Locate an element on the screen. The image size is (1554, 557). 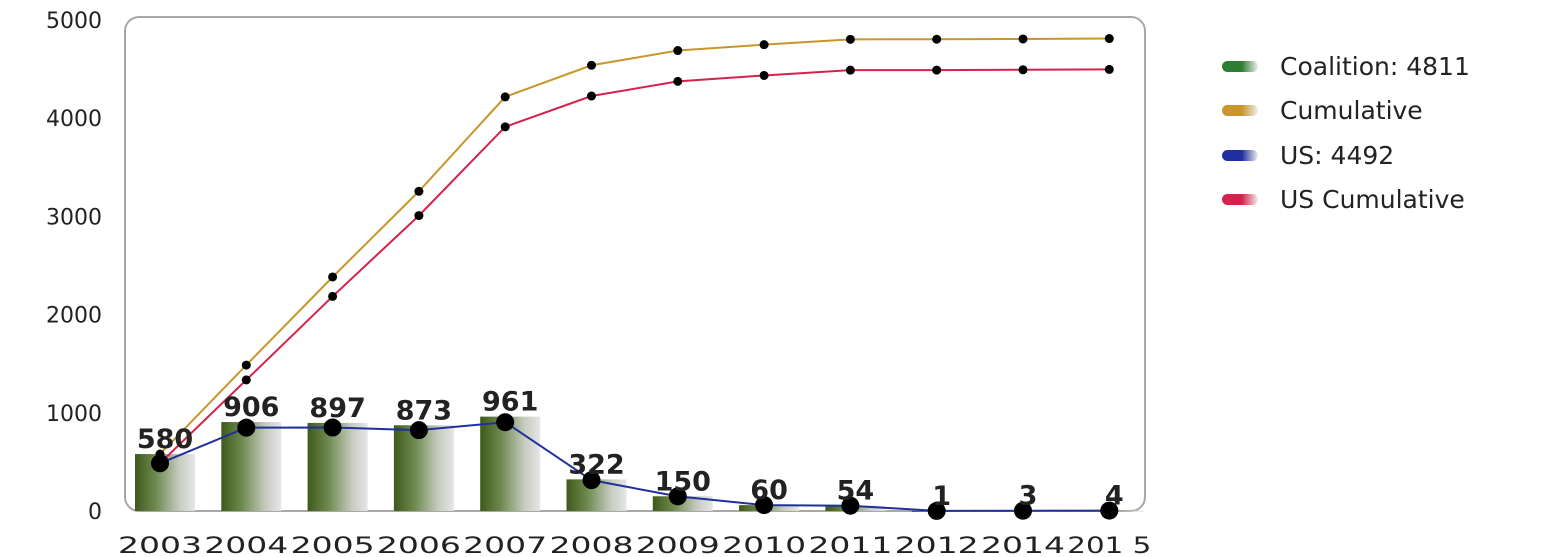
data-label: 1 is located at coordinates (941, 496).